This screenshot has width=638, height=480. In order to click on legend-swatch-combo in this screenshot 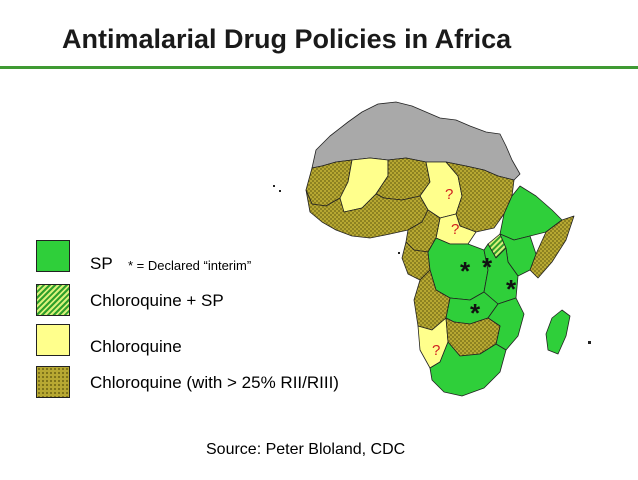, I will do `click(53, 300)`.